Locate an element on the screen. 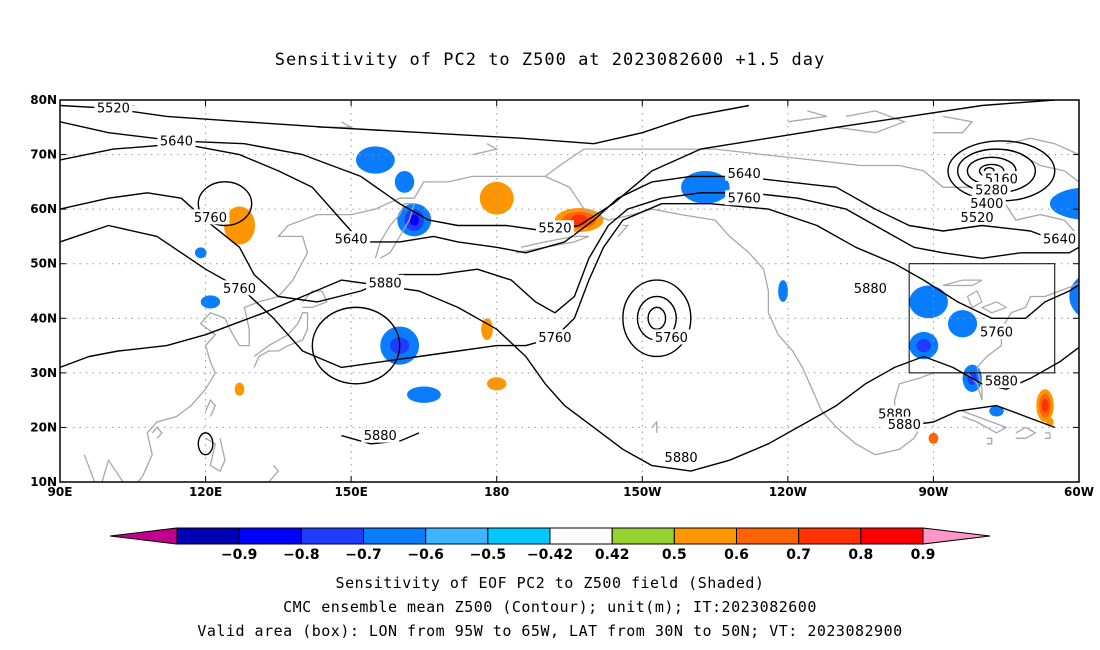  lat-tick-label: 80N is located at coordinates (43, 100).